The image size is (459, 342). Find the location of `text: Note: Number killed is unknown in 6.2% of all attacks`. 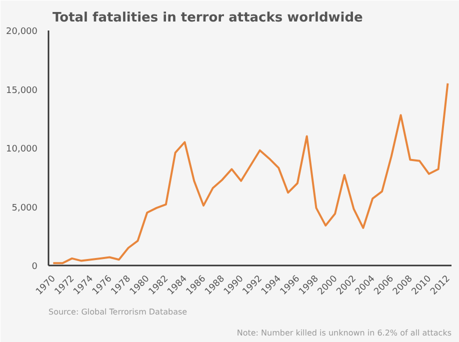

text: Note: Number killed is unknown in 6.2% of all attacks is located at coordinates (344, 333).